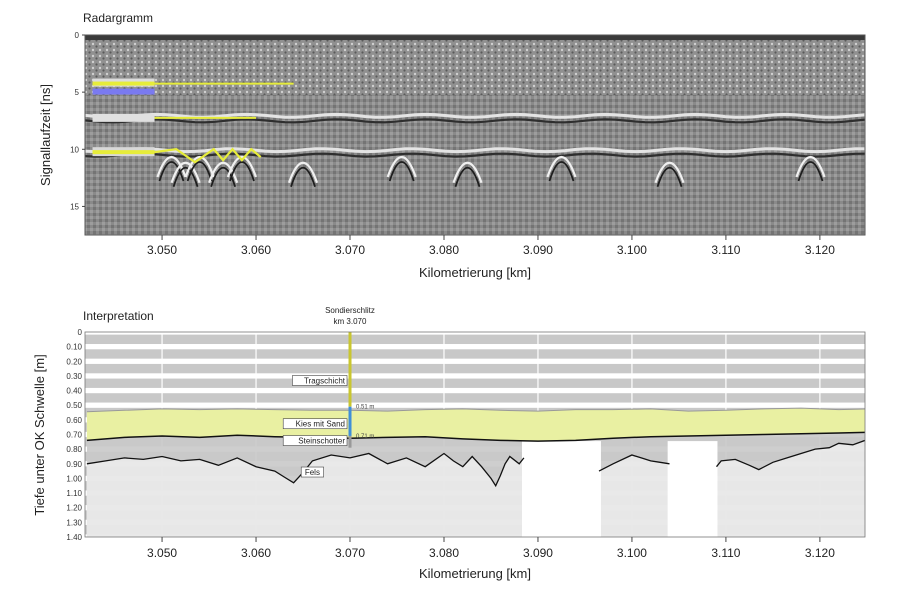 This screenshot has height=593, width=900. Describe the element at coordinates (350, 553) in the screenshot. I see `interpretation-x-tick-label: 3.070` at that location.